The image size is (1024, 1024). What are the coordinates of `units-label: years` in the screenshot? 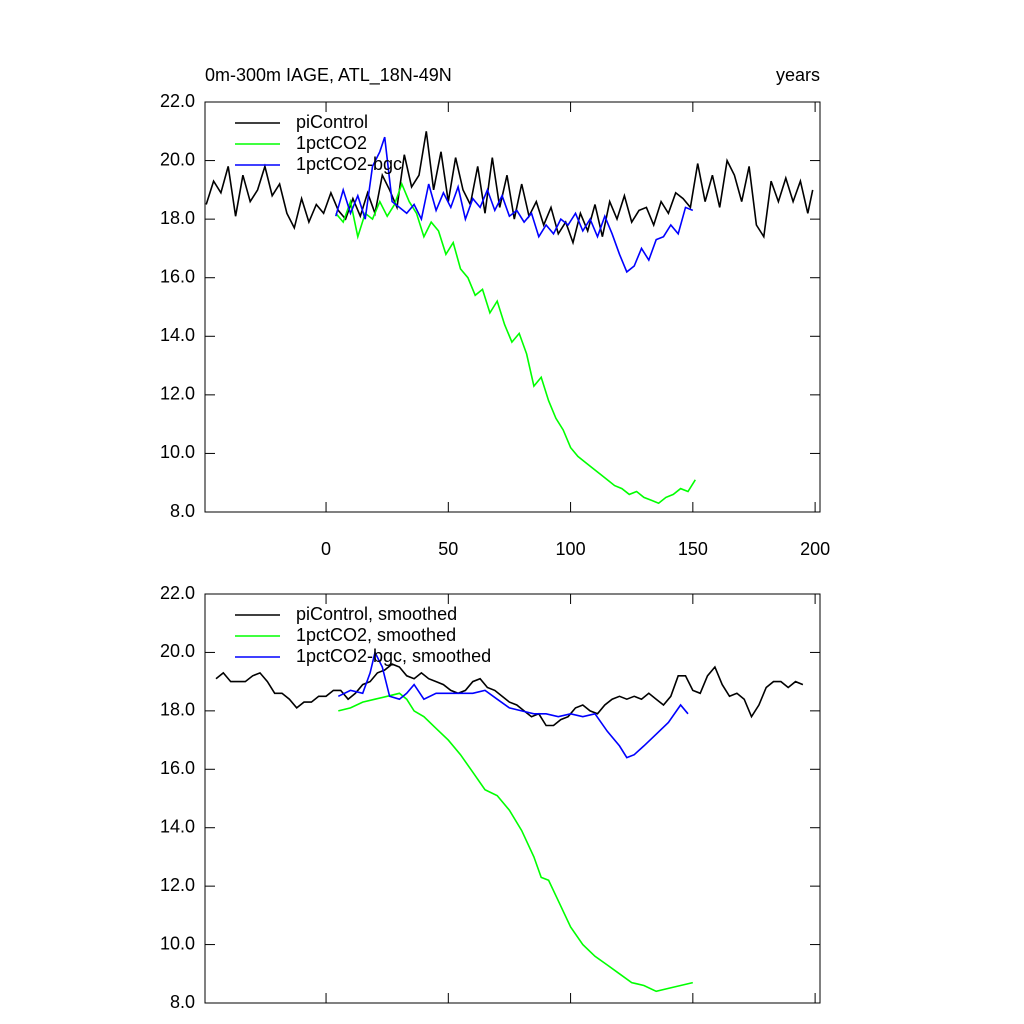 It's located at (798, 75).